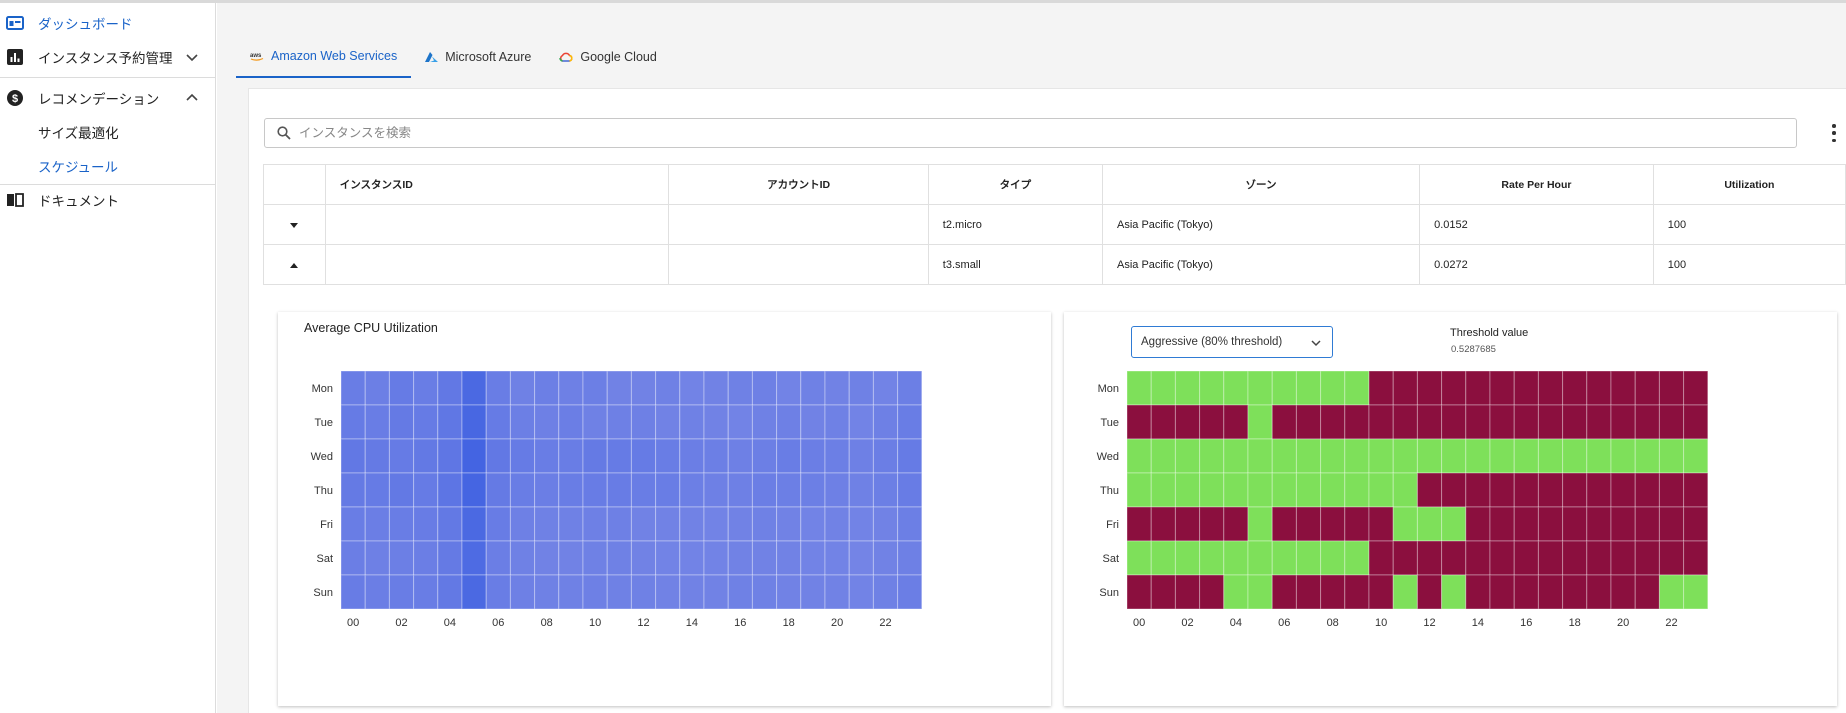  Describe the element at coordinates (432, 57) in the screenshot. I see `azure-icon` at that location.